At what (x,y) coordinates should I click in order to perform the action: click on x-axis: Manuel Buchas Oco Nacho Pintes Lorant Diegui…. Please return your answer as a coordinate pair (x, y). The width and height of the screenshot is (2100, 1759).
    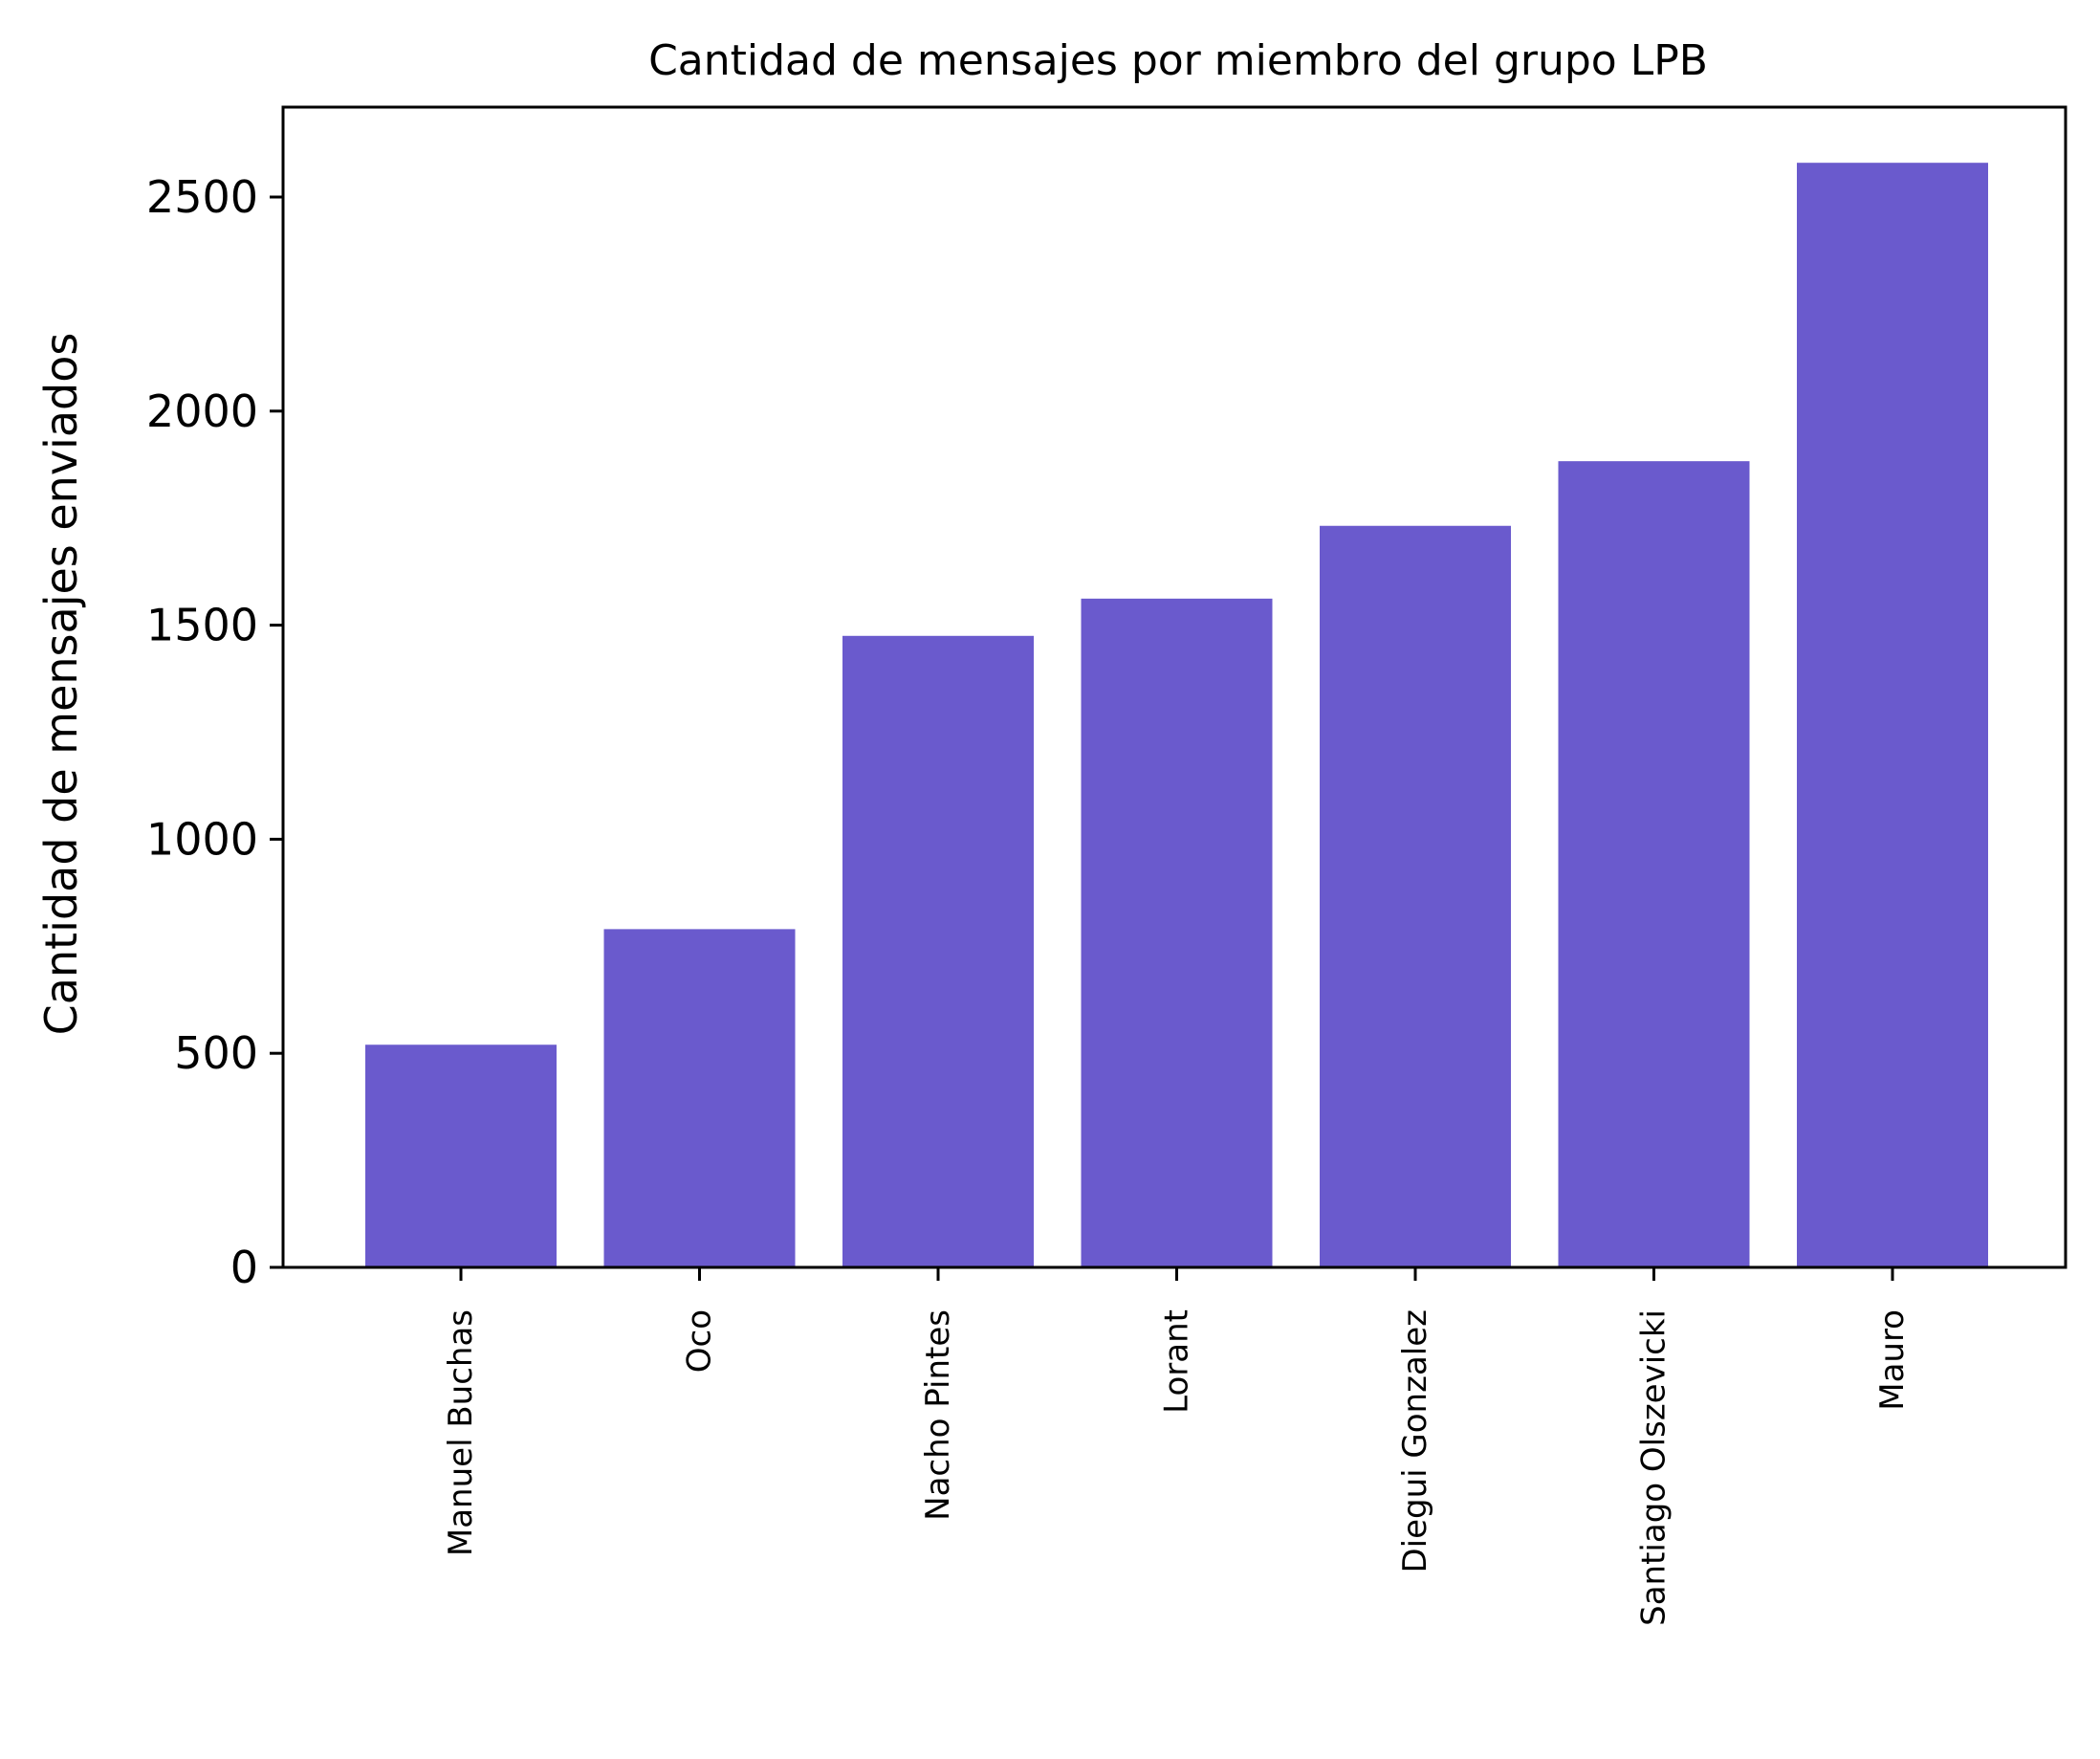
    Looking at the image, I should click on (1177, 1446).